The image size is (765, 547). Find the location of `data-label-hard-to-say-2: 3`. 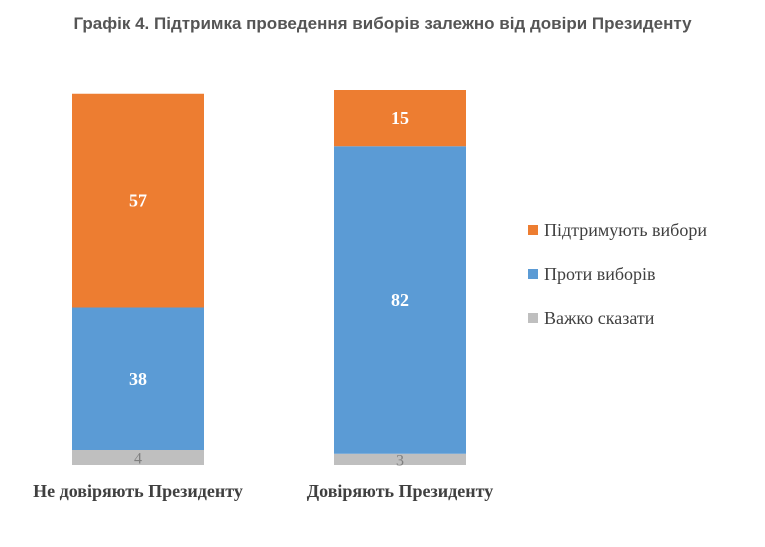

data-label-hard-to-say-2: 3 is located at coordinates (400, 460).